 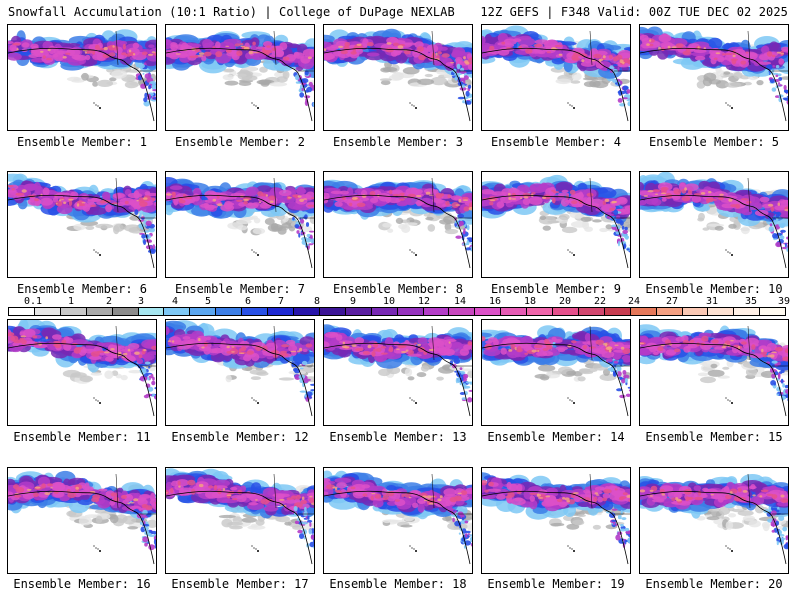 What do you see at coordinates (240, 289) in the screenshot?
I see `ensemble-member-label: Ensemble Member: 7` at bounding box center [240, 289].